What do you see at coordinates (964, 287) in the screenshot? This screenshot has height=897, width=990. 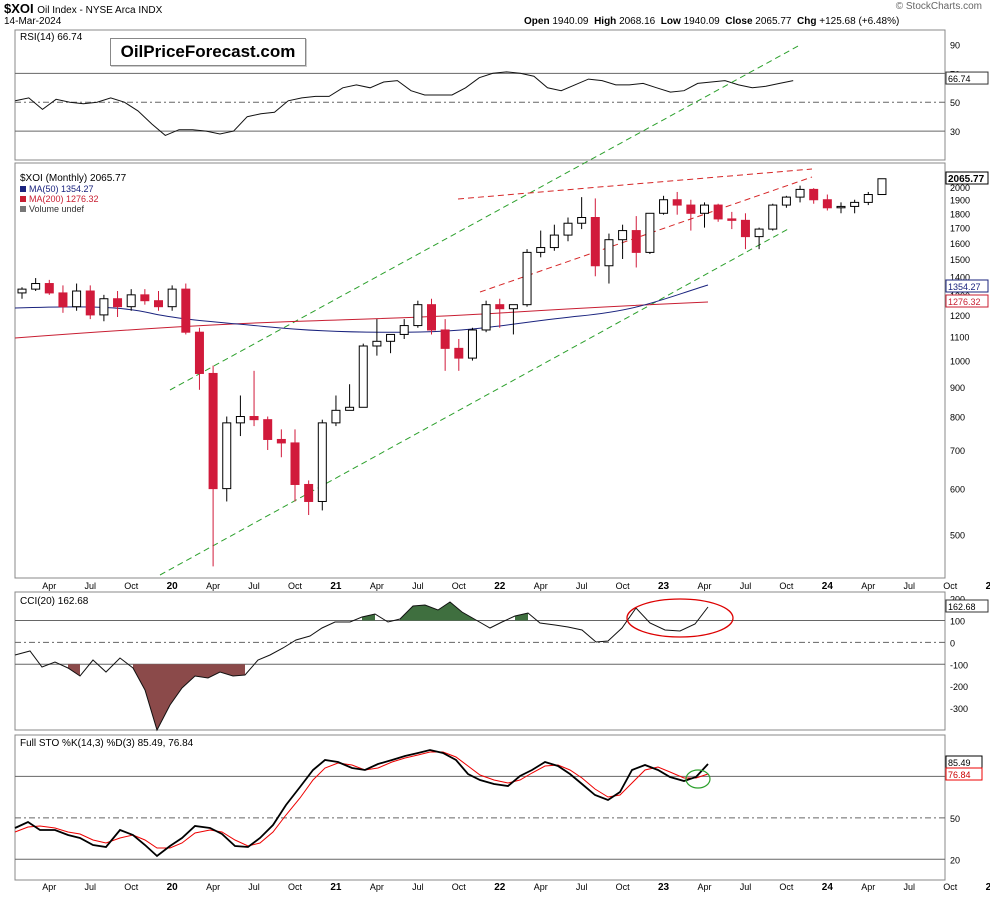 I see `ma50-last-label: 1354.27` at bounding box center [964, 287].